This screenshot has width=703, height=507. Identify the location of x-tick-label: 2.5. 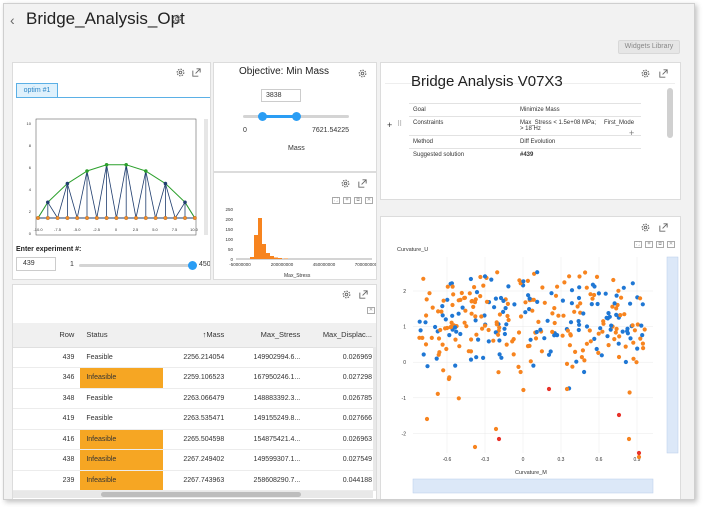
(136, 229).